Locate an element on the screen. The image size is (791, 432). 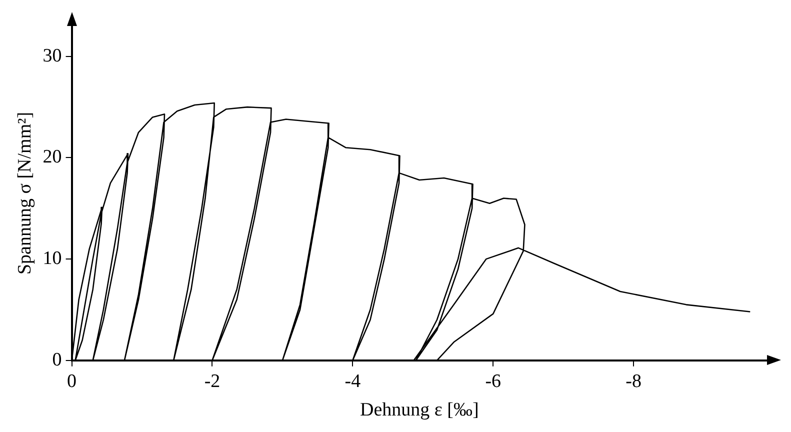
y-tick-label: 20 is located at coordinates (52, 157).